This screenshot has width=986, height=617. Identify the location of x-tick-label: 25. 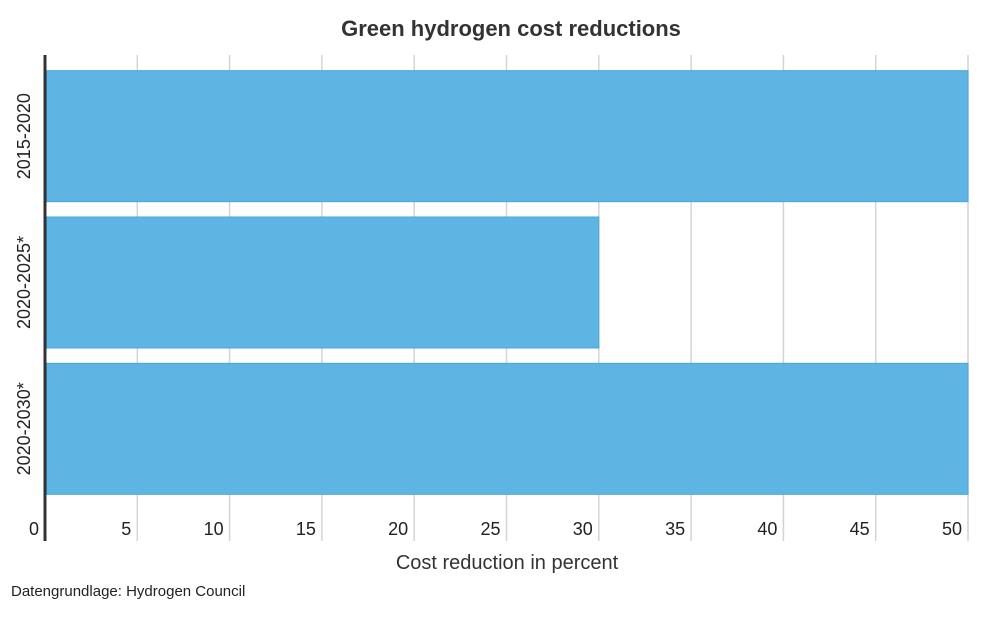
(490, 529).